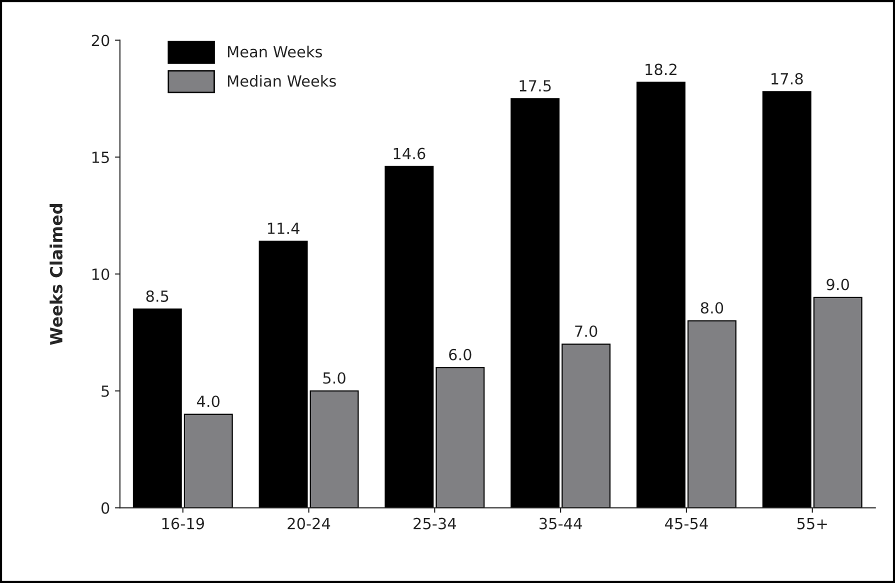  I want to click on x-tick-label: 45-54, so click(686, 524).